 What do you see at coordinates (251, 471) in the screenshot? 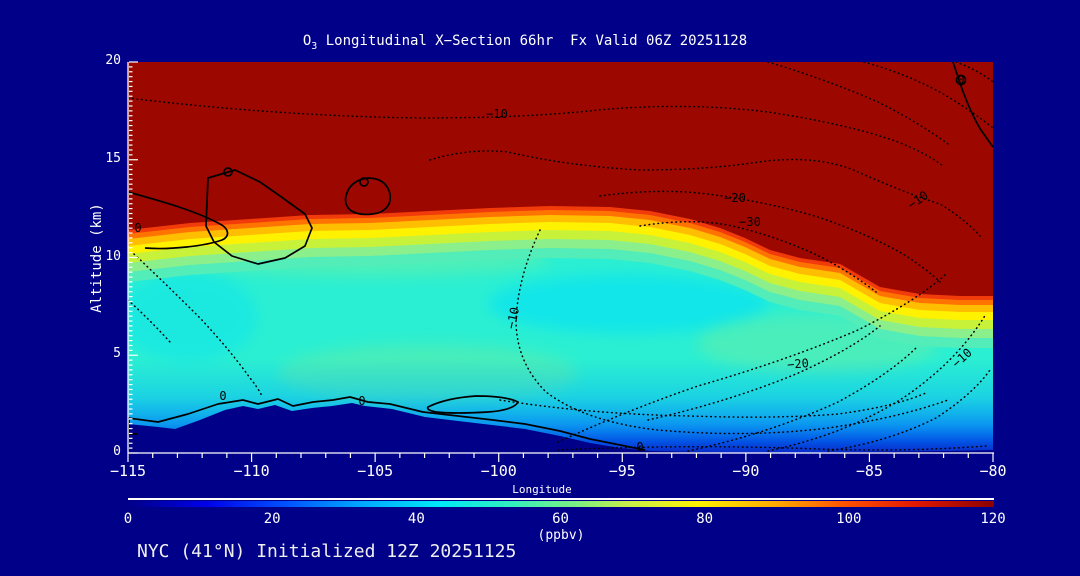
I see `x-tick-label: −110` at bounding box center [251, 471].